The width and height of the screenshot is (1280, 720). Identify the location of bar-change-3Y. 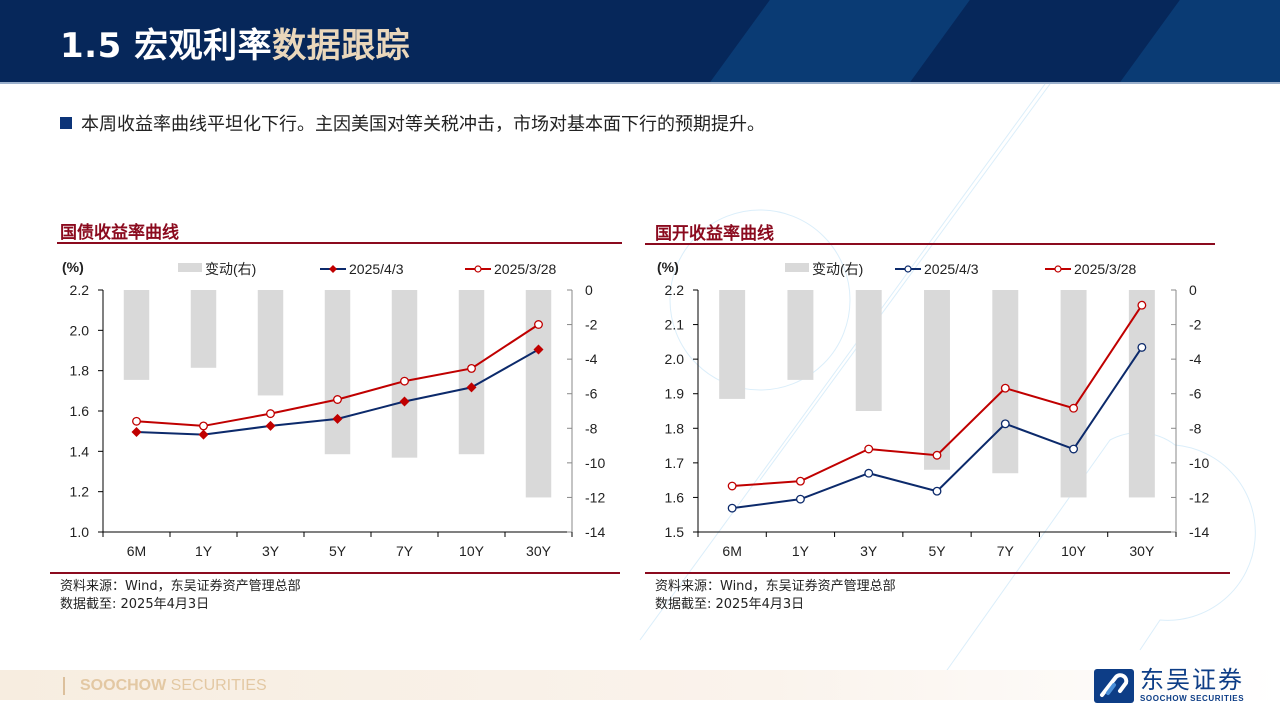
(868, 350).